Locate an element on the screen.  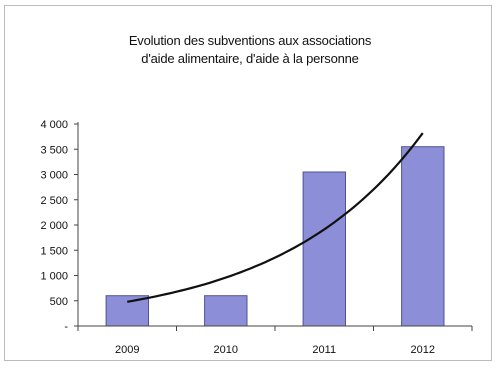
y-tick-label: 1 000 is located at coordinates (54, 277).